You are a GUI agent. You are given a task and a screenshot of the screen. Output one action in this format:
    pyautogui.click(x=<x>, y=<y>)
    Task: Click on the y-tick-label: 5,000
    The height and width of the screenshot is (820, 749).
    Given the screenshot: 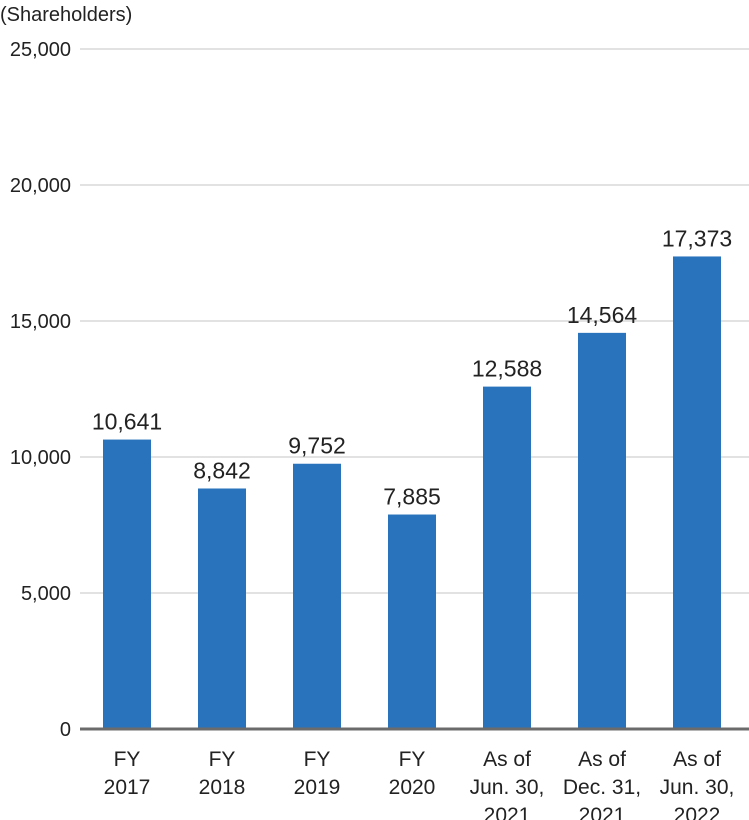 What is the action you would take?
    pyautogui.click(x=46, y=594)
    